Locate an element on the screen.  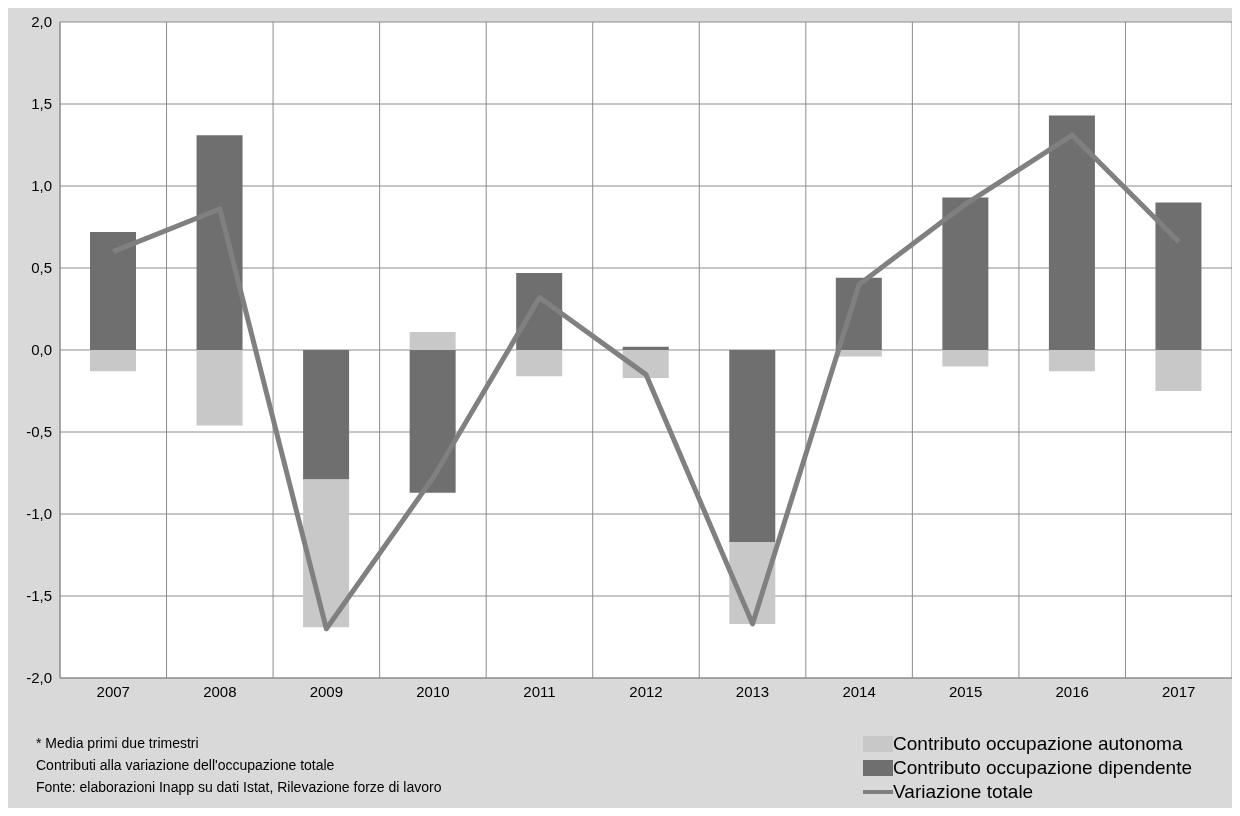
x-tick-label: 2011 is located at coordinates (539, 691).